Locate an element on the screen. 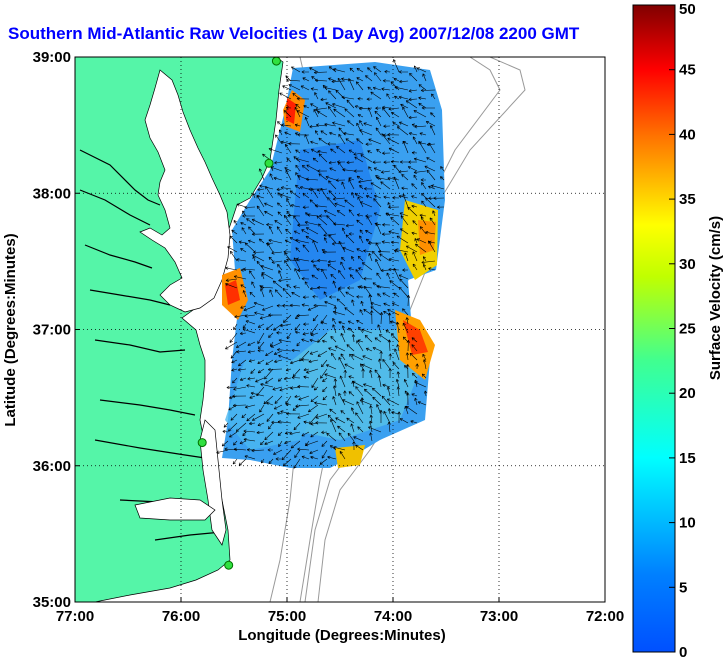 The width and height of the screenshot is (724, 659). x-tick-label: 72:00 is located at coordinates (605, 616).